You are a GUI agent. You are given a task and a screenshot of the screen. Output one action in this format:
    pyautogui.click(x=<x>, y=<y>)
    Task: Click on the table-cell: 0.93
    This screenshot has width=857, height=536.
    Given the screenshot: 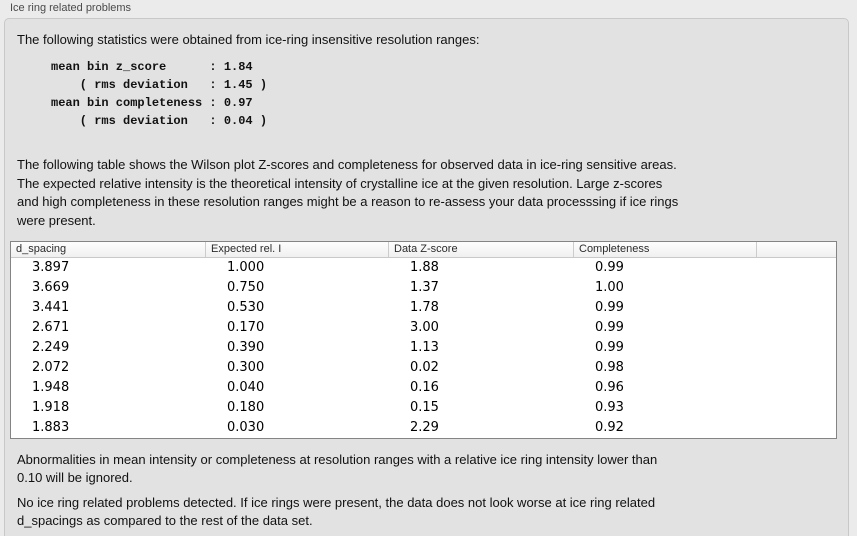 What is the action you would take?
    pyautogui.click(x=609, y=407)
    